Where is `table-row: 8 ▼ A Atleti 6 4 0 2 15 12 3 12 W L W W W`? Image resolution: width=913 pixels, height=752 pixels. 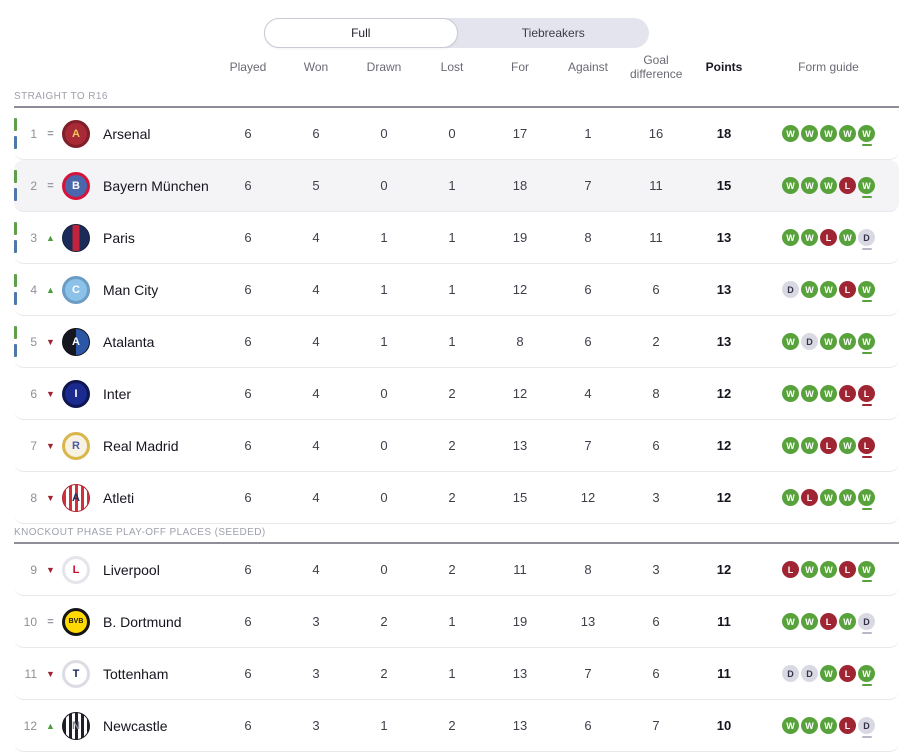 table-row: 8 ▼ A Atleti 6 4 0 2 15 12 3 12 W L W W W is located at coordinates (456, 498).